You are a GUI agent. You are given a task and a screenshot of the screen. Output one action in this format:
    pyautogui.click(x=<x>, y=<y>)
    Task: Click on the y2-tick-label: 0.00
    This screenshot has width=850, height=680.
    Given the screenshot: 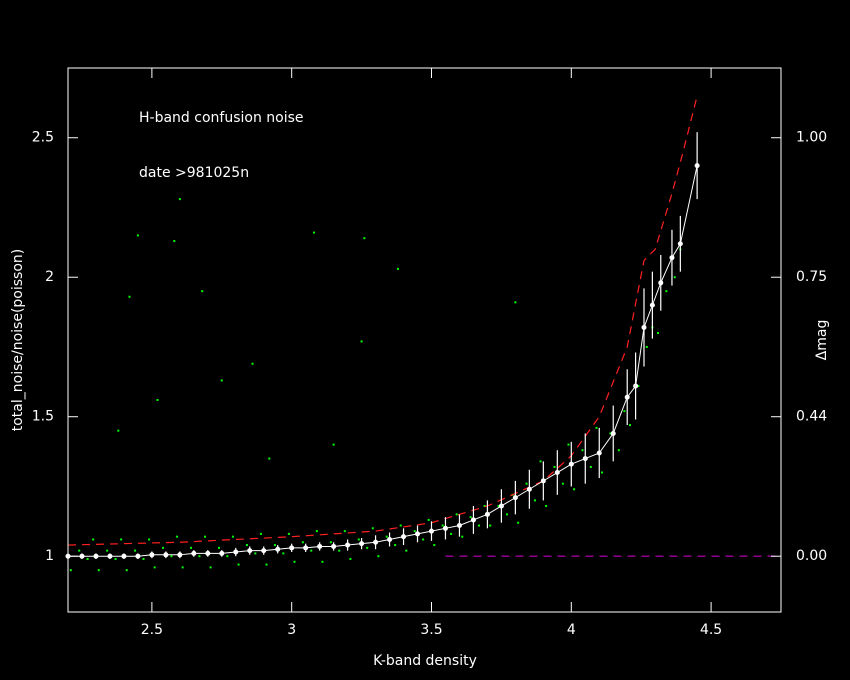 What is the action you would take?
    pyautogui.click(x=811, y=556)
    